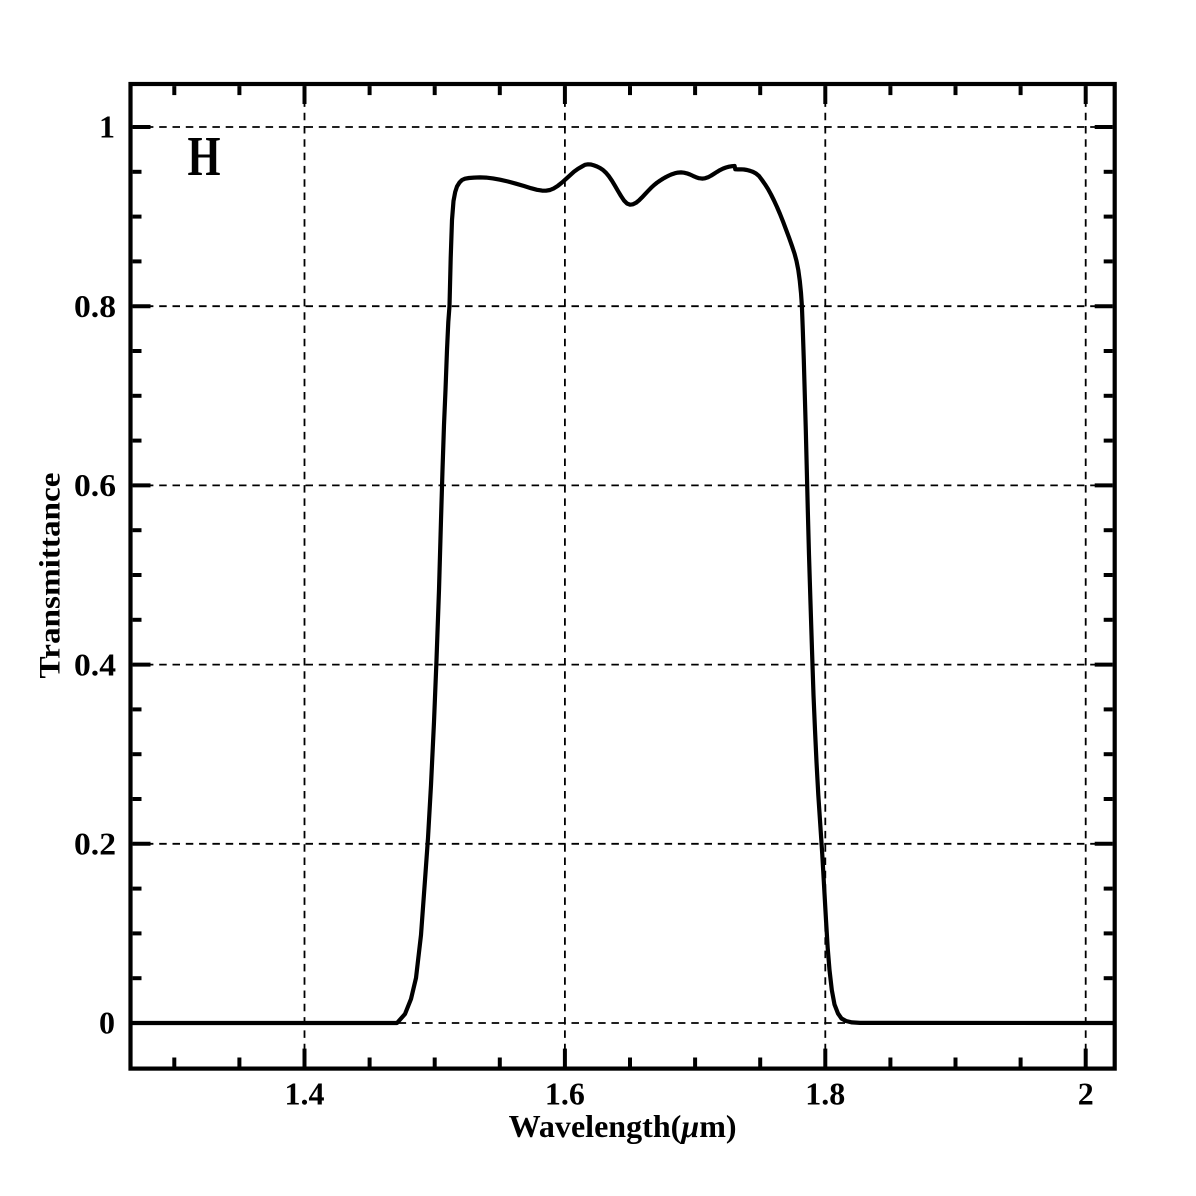  What do you see at coordinates (565, 1094) in the screenshot?
I see `svg-text: 1.6` at bounding box center [565, 1094].